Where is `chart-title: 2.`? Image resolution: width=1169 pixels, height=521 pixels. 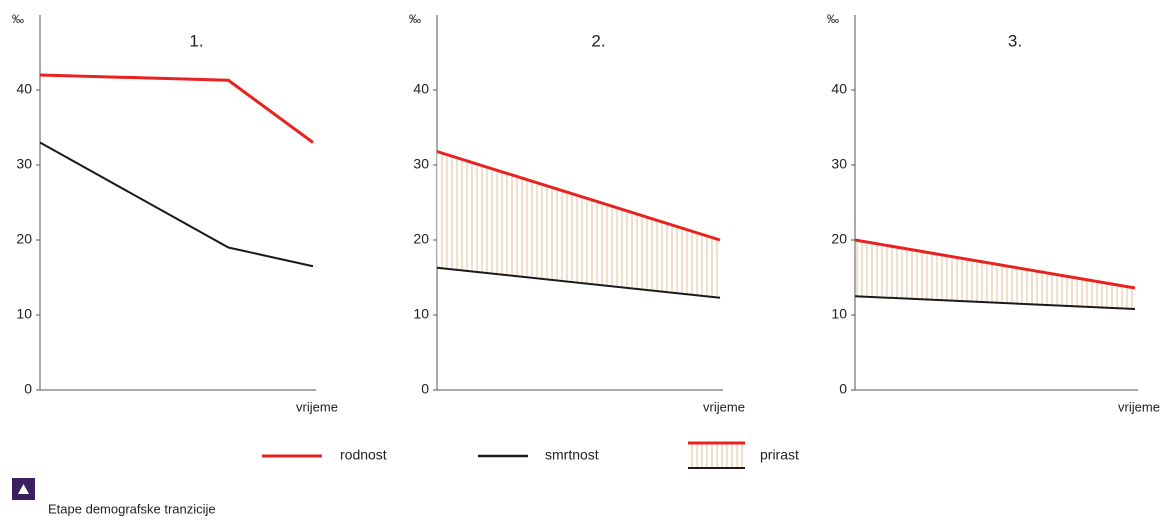
chart-title: 2. is located at coordinates (598, 40).